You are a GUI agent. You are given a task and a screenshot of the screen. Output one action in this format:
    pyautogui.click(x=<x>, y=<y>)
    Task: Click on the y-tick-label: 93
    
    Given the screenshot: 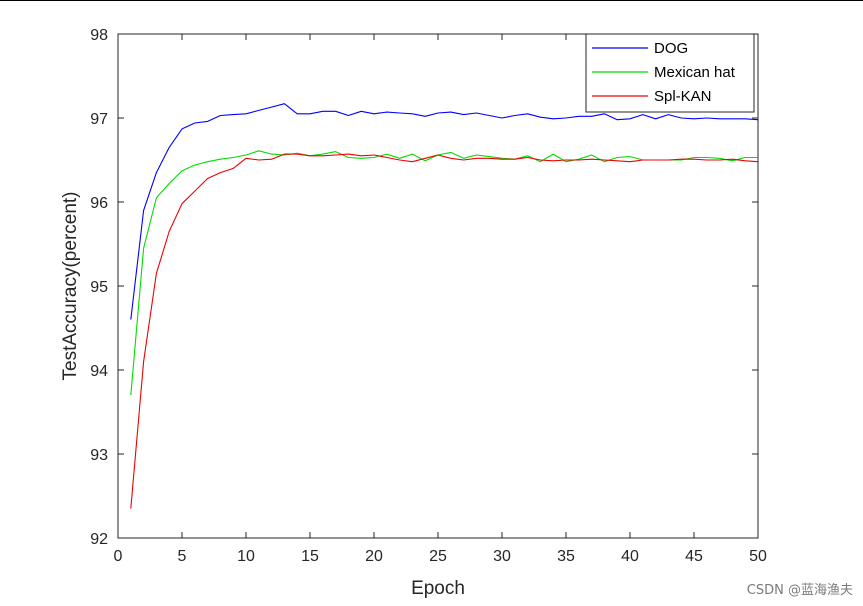 What is the action you would take?
    pyautogui.click(x=99, y=455)
    